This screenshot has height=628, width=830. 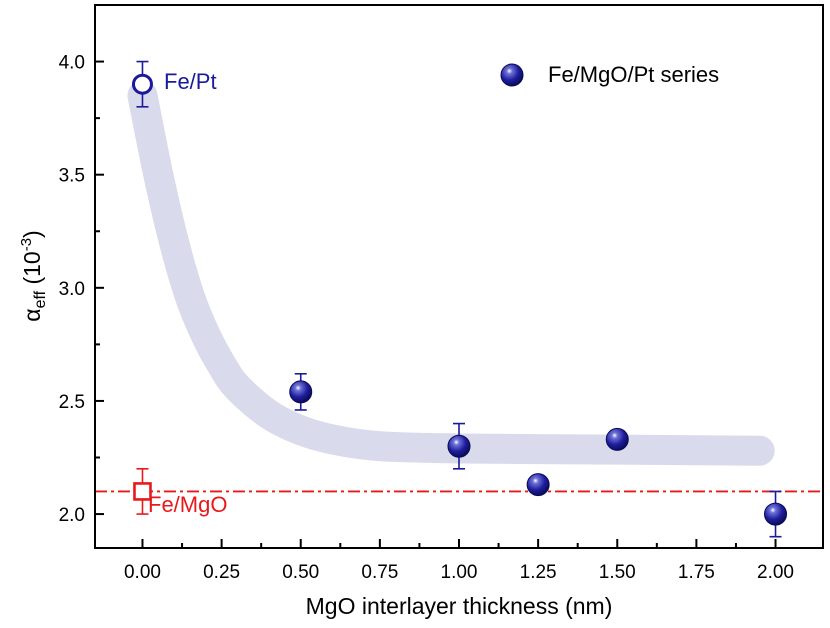 What do you see at coordinates (459, 606) in the screenshot?
I see `x-axis-label: MgO interlayer thickness (nm)` at bounding box center [459, 606].